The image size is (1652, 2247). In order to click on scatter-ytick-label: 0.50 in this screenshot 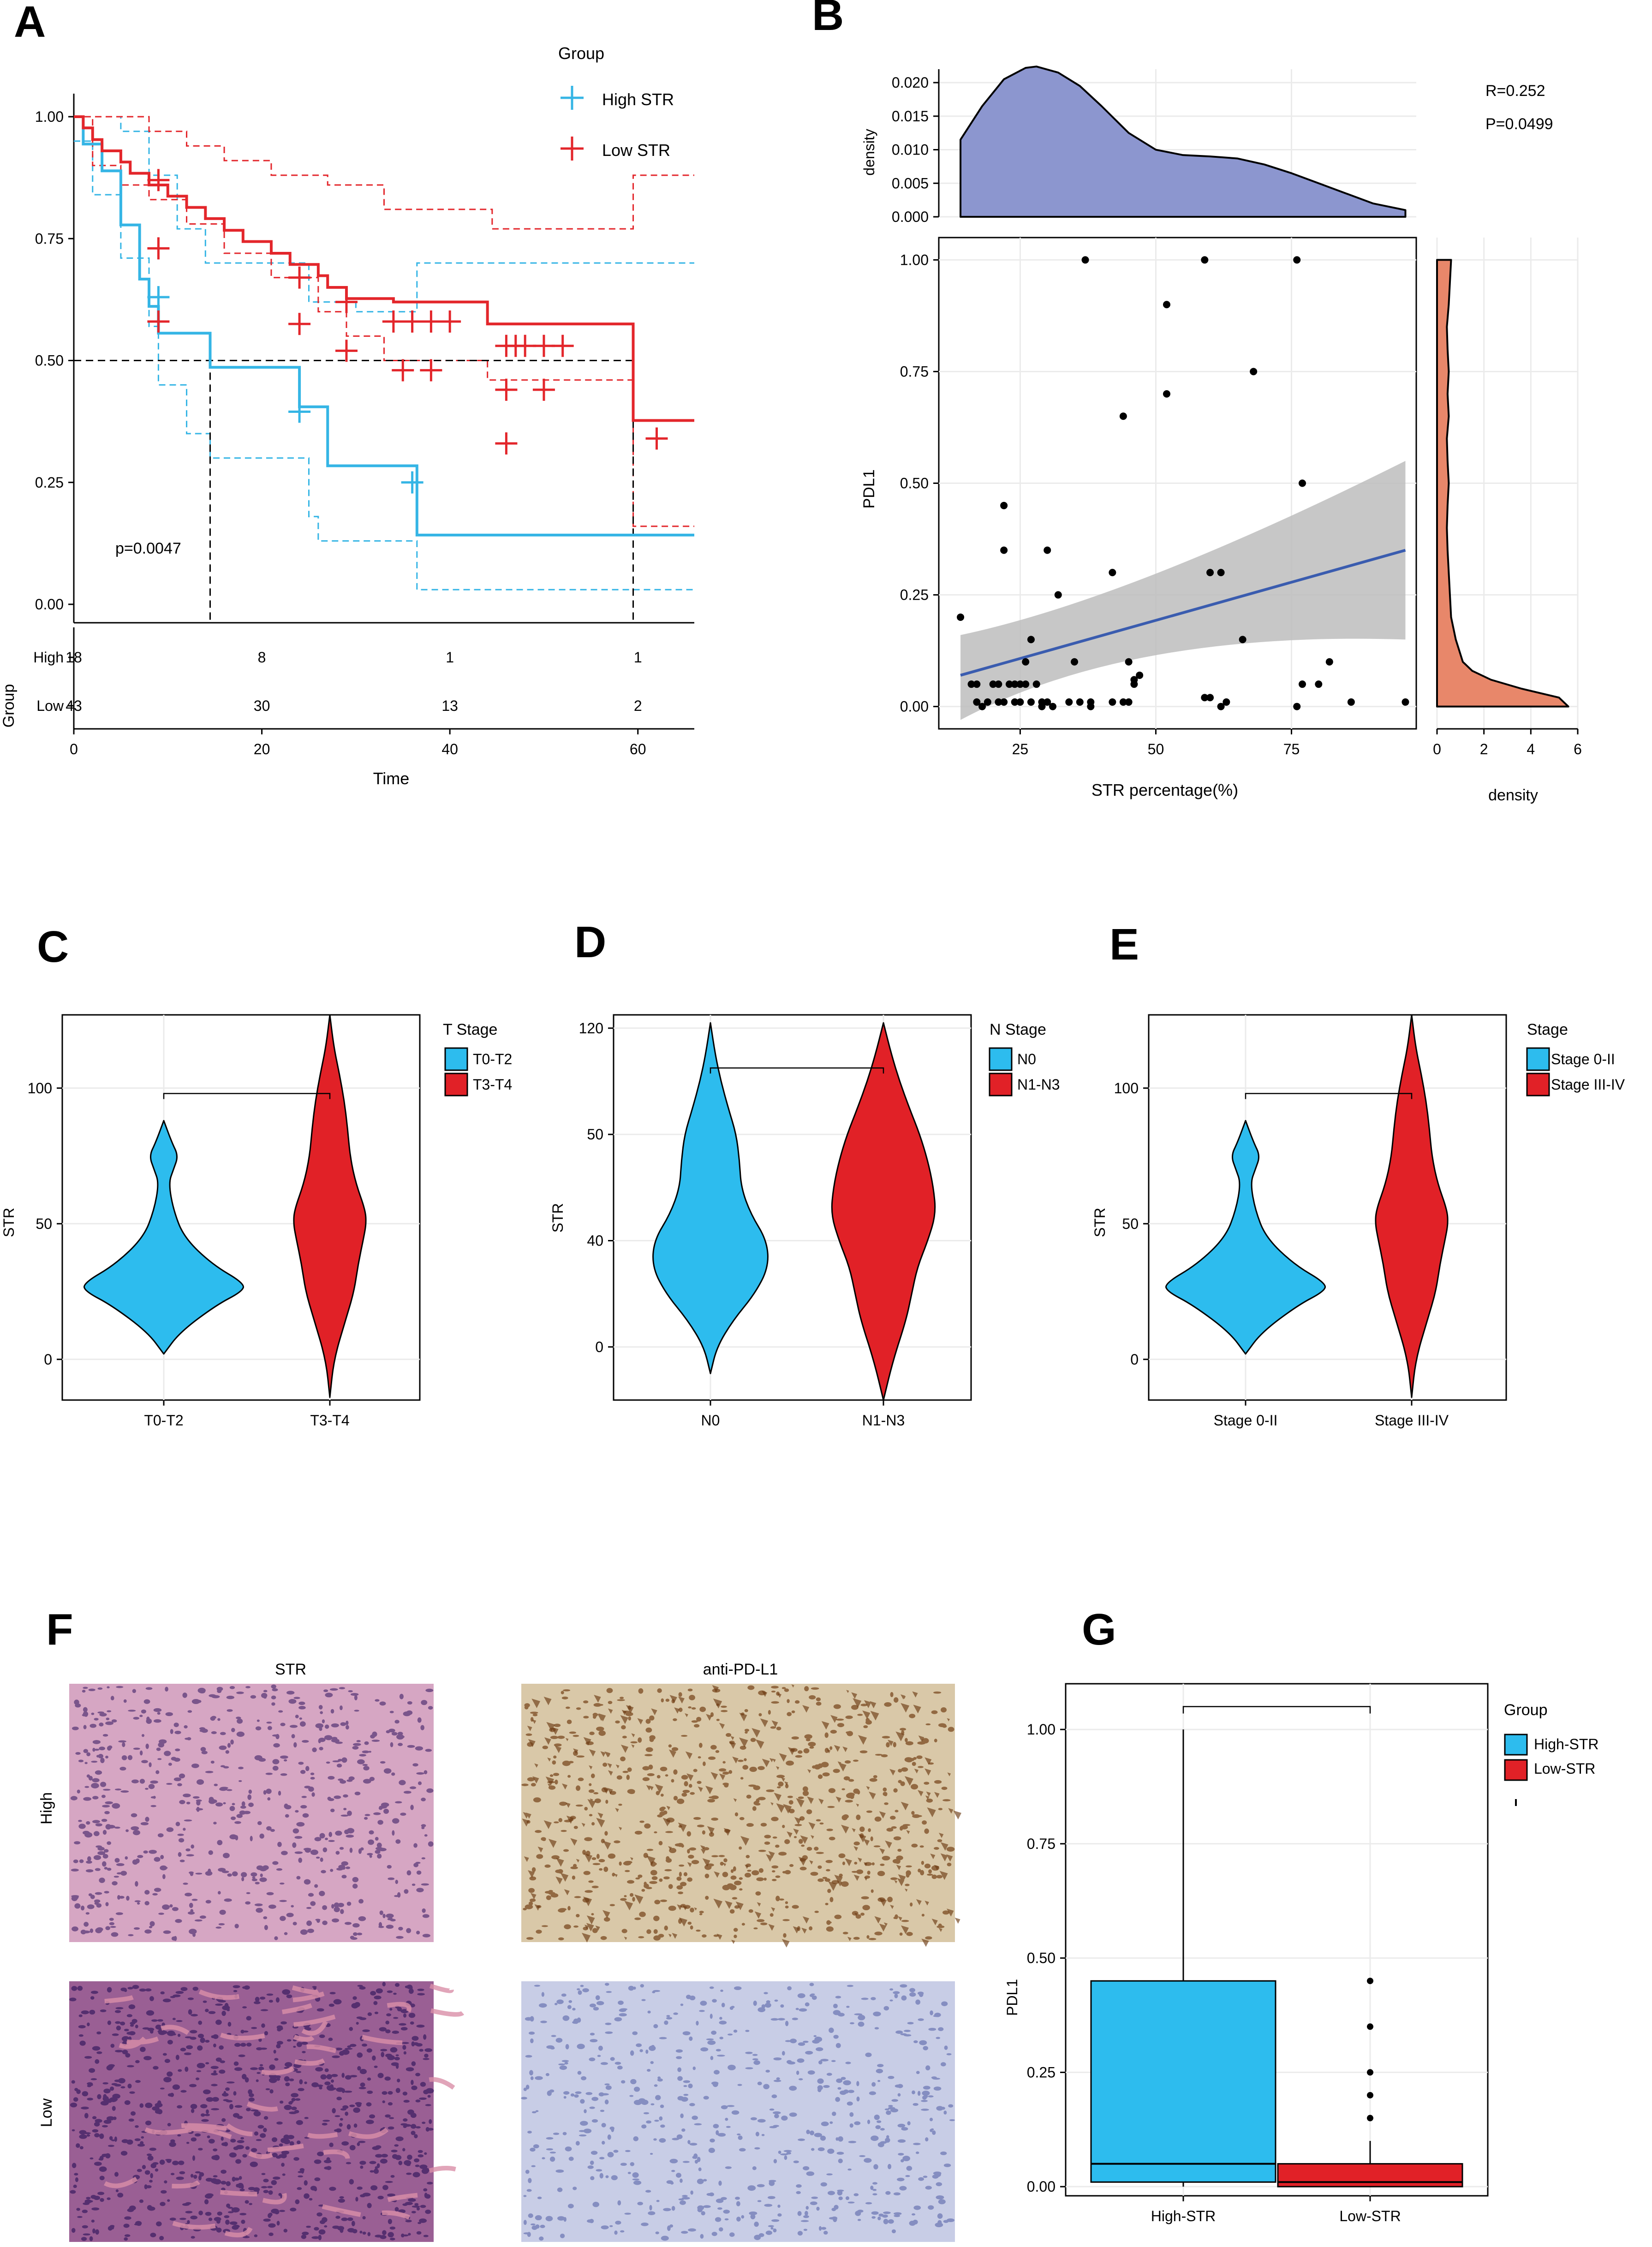, I will do `click(914, 483)`.